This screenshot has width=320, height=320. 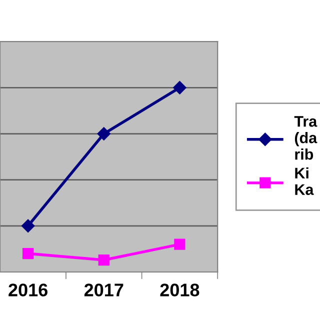 What do you see at coordinates (304, 181) in the screenshot?
I see `legend-label: Ki Ka` at bounding box center [304, 181].